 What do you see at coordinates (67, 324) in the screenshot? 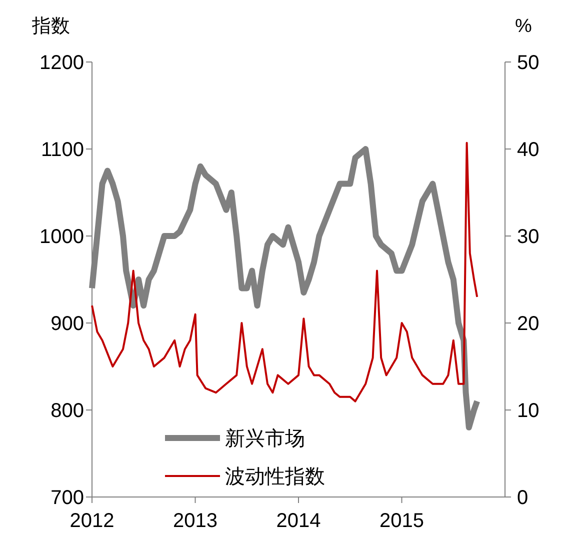
I see `y-tick-label: 900` at bounding box center [67, 324].